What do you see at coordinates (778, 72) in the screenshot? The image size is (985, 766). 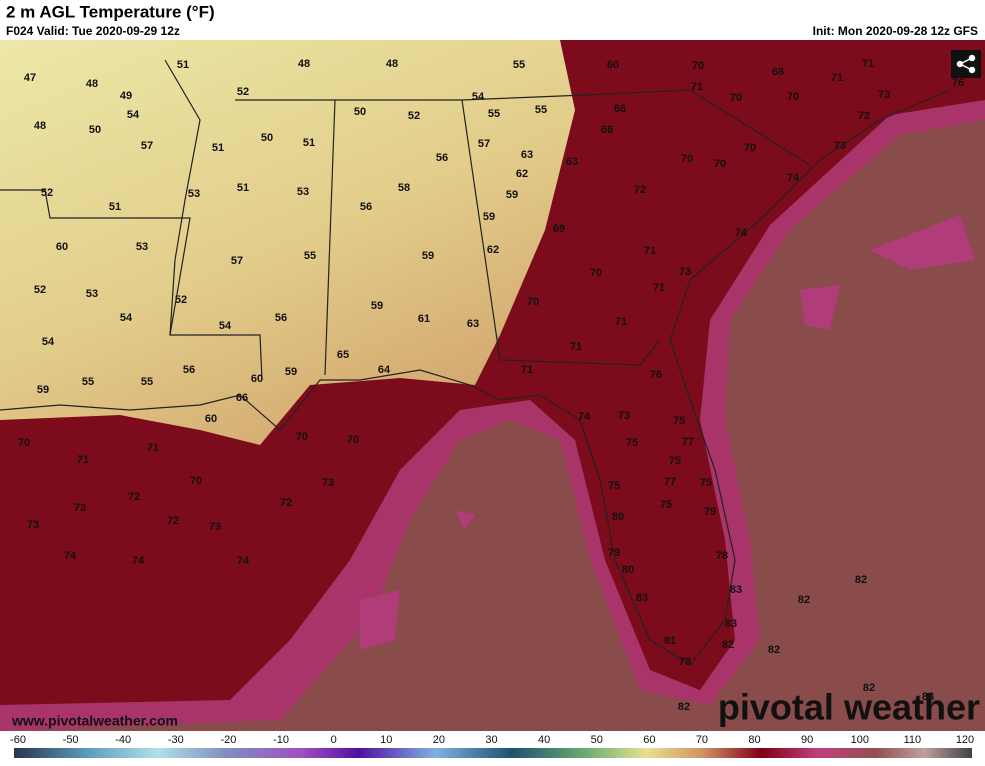 I see `temperature-label: 68` at bounding box center [778, 72].